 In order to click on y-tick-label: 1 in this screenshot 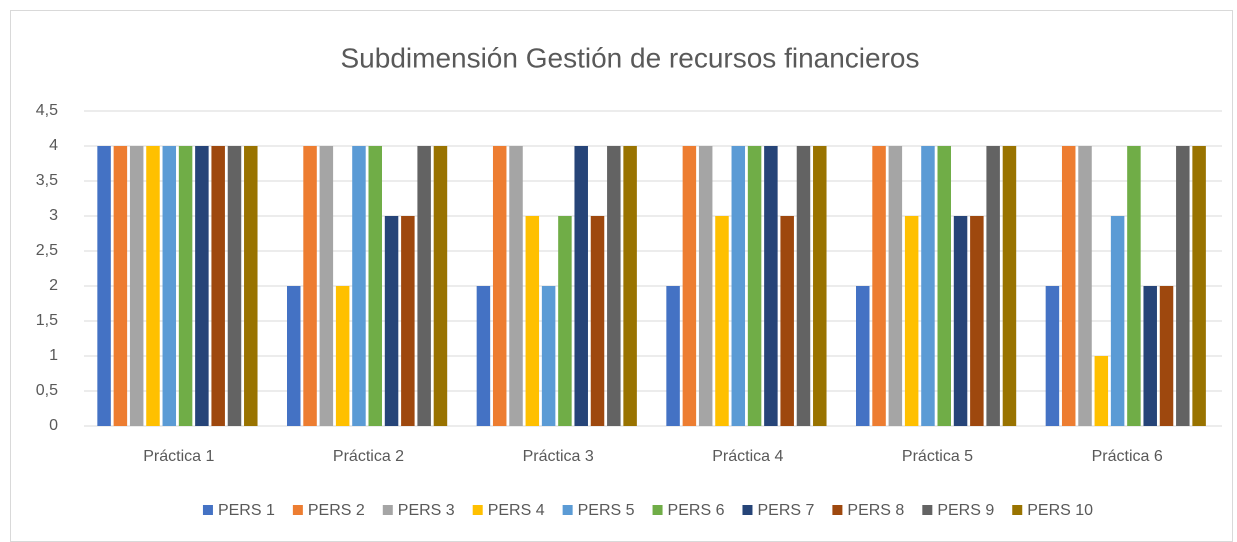, I will do `click(53, 355)`.